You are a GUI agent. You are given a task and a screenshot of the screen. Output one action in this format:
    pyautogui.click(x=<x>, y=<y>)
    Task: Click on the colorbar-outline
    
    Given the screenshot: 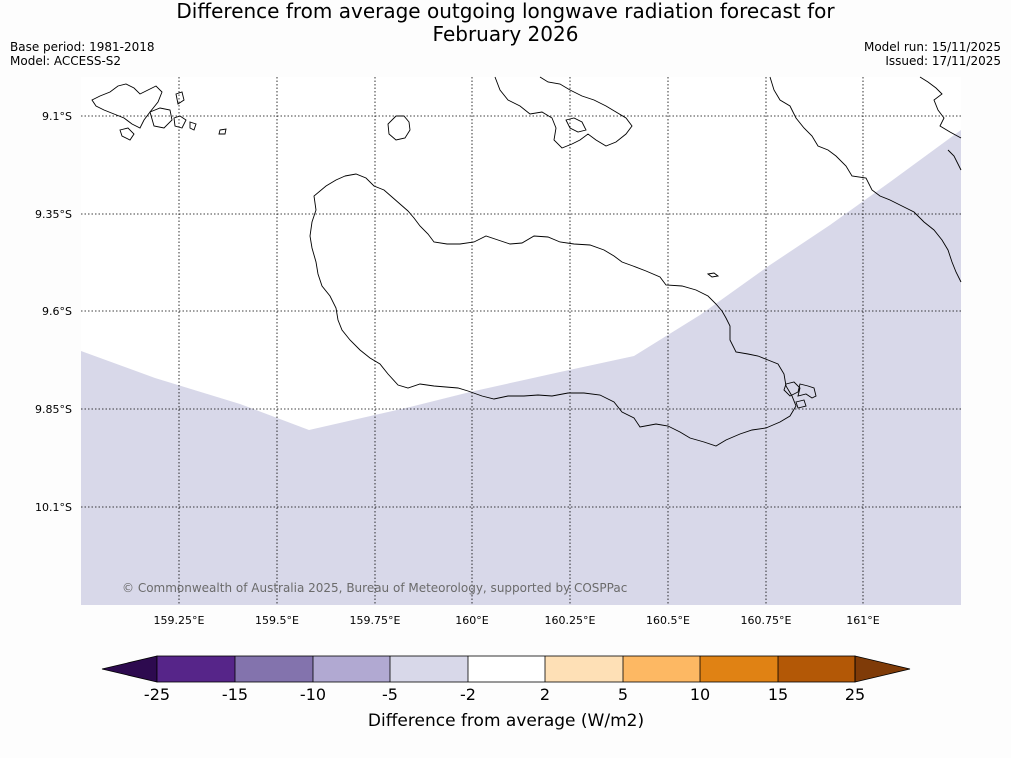 What is the action you would take?
    pyautogui.click(x=506, y=669)
    